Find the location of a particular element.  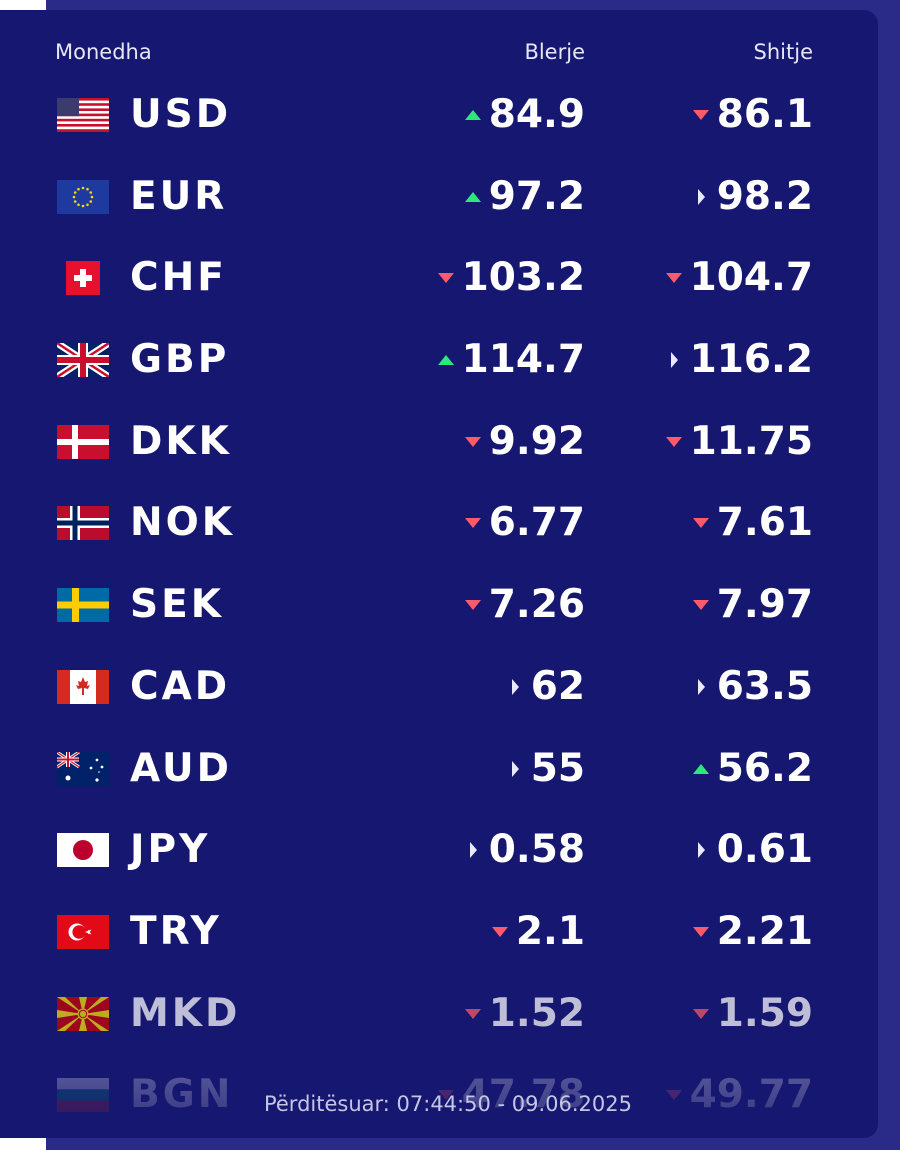

buy-rate: 114.7 is located at coordinates (511, 360).